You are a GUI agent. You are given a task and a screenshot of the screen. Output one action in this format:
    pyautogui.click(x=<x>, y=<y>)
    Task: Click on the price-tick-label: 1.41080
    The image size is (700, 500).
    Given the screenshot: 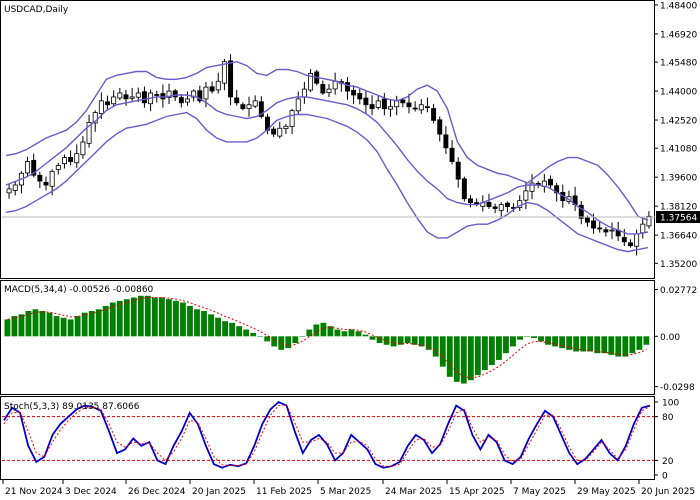 What is the action you would take?
    pyautogui.click(x=678, y=150)
    